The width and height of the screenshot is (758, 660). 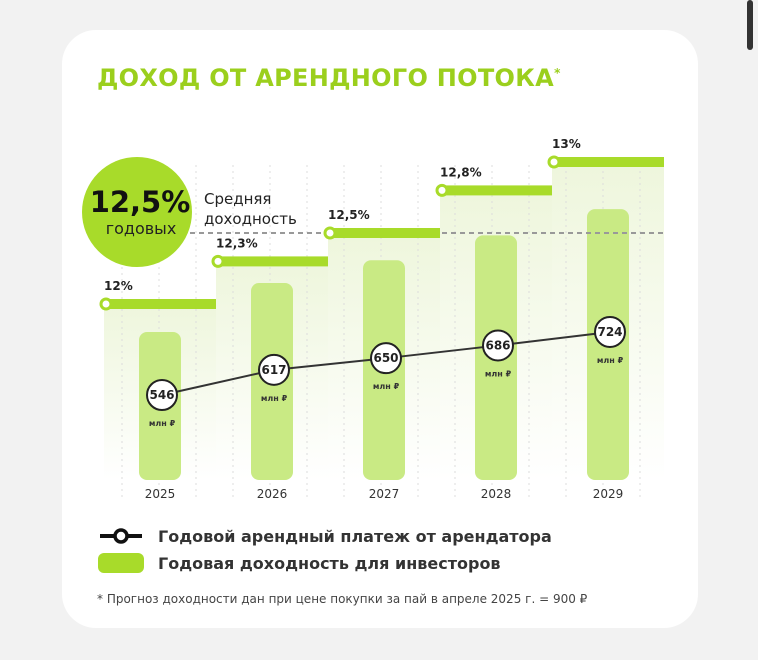 I want to click on payment-unit-2029: млн ₽, so click(x=610, y=360).